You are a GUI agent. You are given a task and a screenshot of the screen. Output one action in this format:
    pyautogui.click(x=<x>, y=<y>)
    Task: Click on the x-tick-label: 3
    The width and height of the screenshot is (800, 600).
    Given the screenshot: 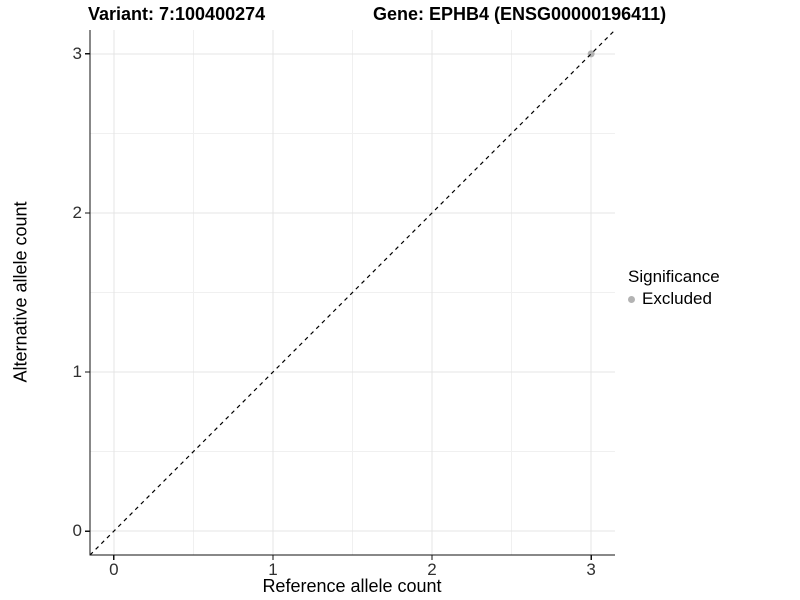 What is the action you would take?
    pyautogui.click(x=591, y=569)
    